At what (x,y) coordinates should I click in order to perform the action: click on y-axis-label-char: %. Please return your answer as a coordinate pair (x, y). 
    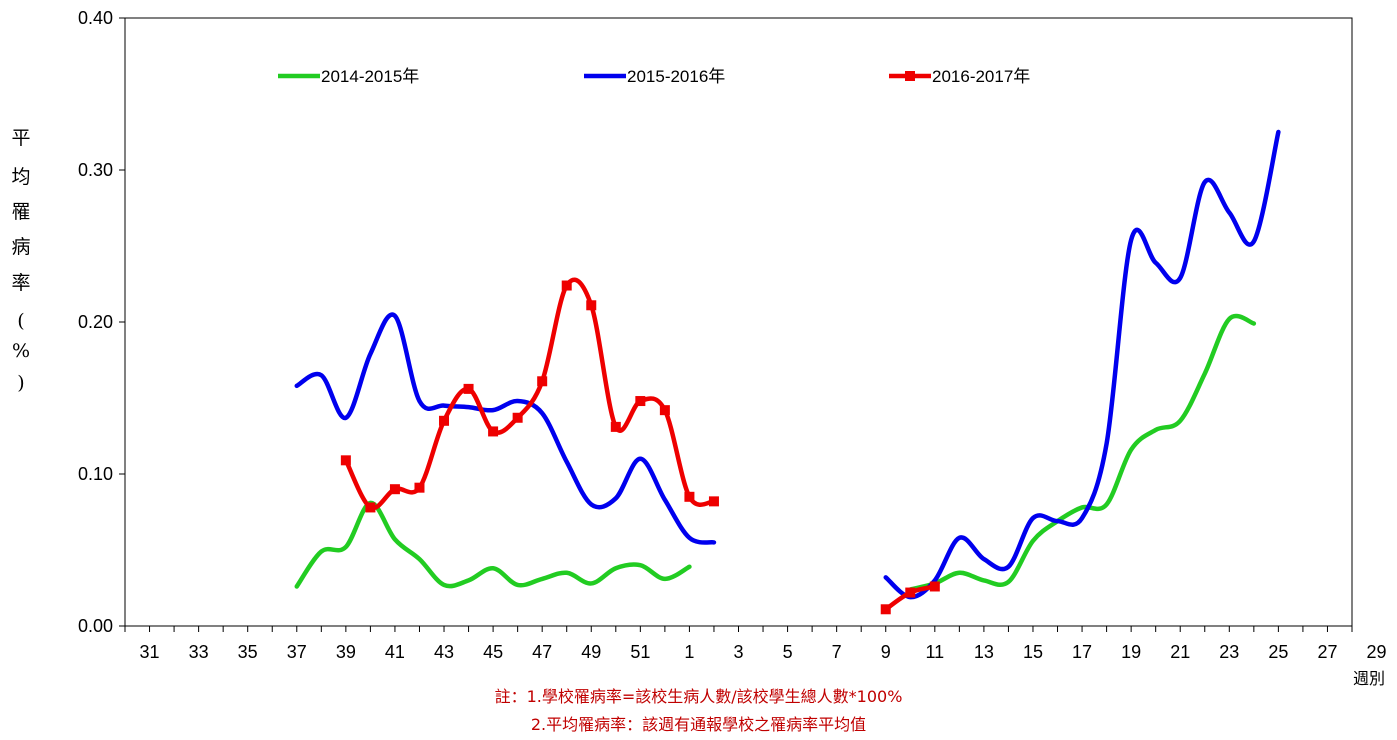
    Looking at the image, I should click on (21, 351).